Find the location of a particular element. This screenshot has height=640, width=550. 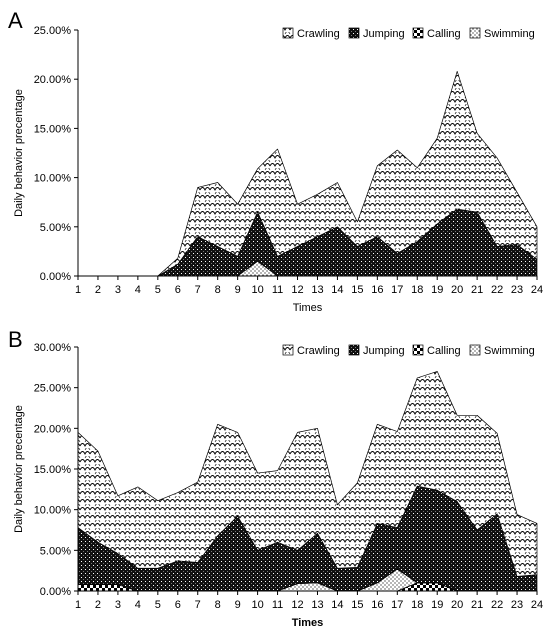

x-tick-label-b: 7 is located at coordinates (198, 605).